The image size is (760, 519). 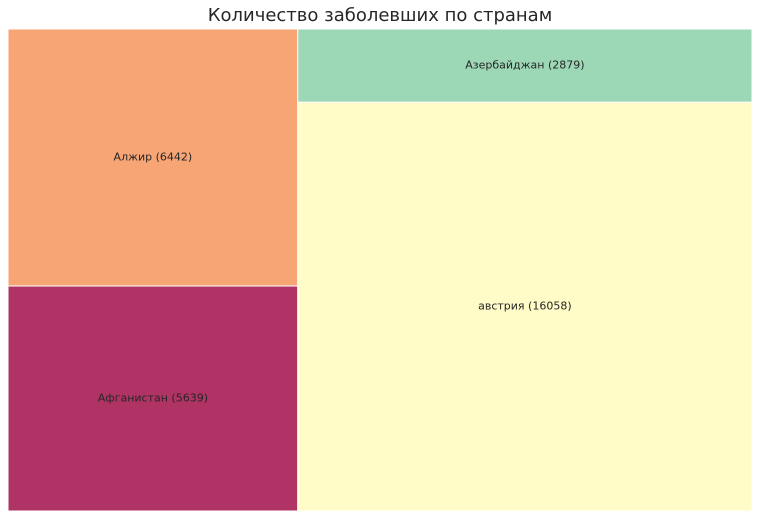 I want to click on treemap-tile-label-2: Азербайджан (2879), so click(x=524, y=65).